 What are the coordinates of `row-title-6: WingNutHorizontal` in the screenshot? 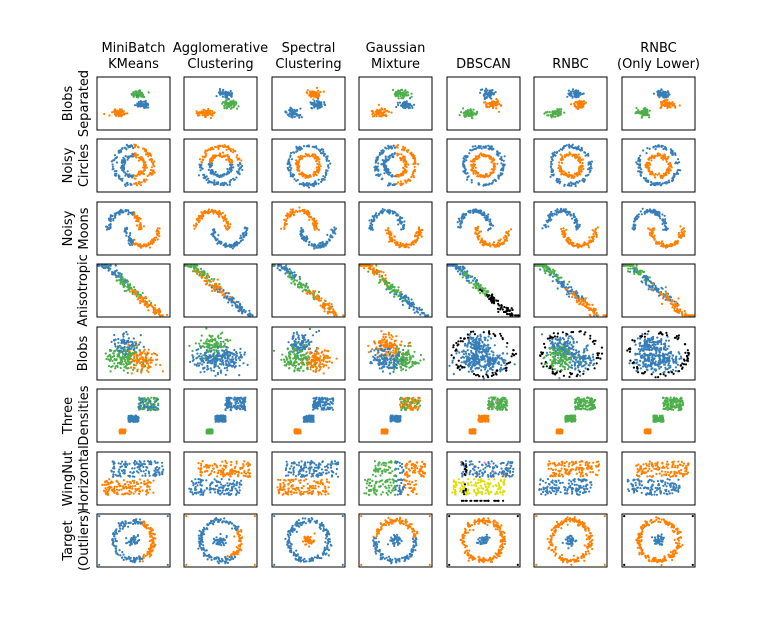 It's located at (76, 478).